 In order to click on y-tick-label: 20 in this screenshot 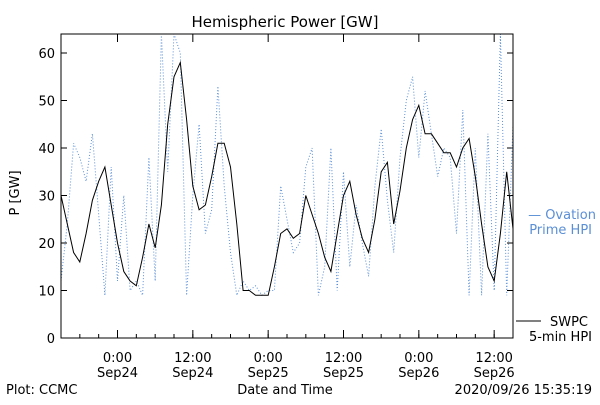, I will do `click(46, 244)`.